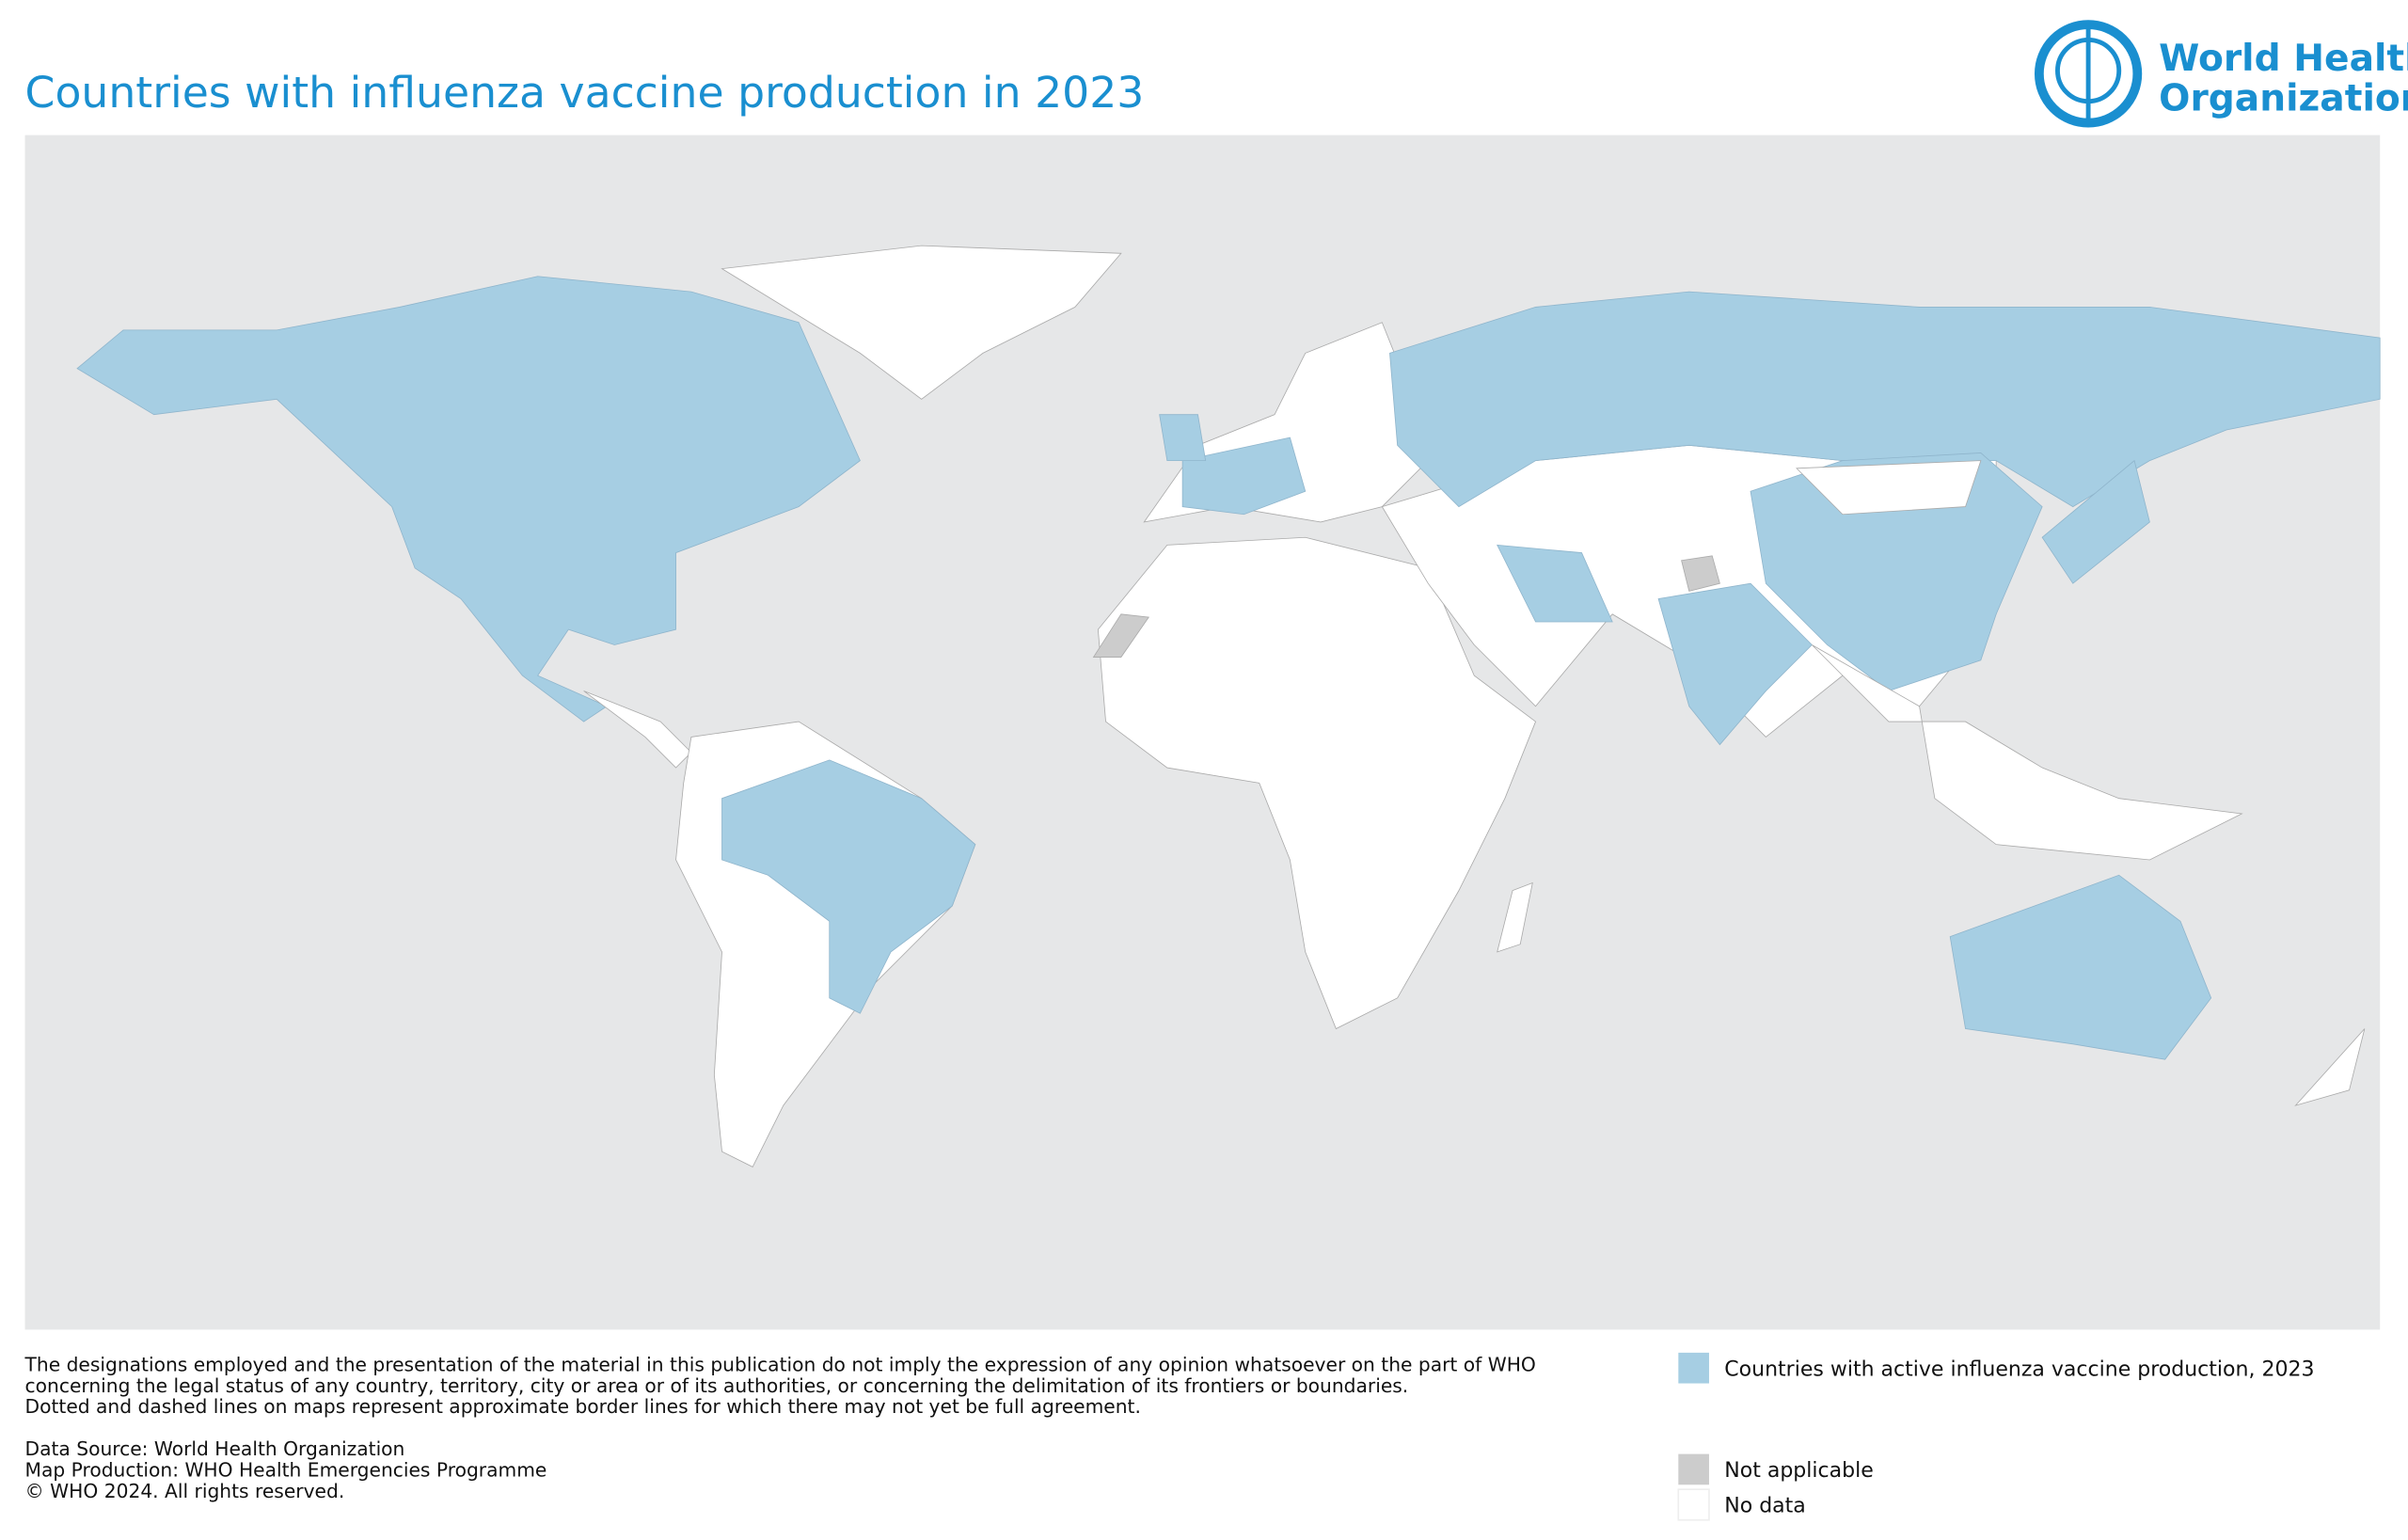  Describe the element at coordinates (2028, 752) in the screenshot. I see `southeast-asia` at that location.